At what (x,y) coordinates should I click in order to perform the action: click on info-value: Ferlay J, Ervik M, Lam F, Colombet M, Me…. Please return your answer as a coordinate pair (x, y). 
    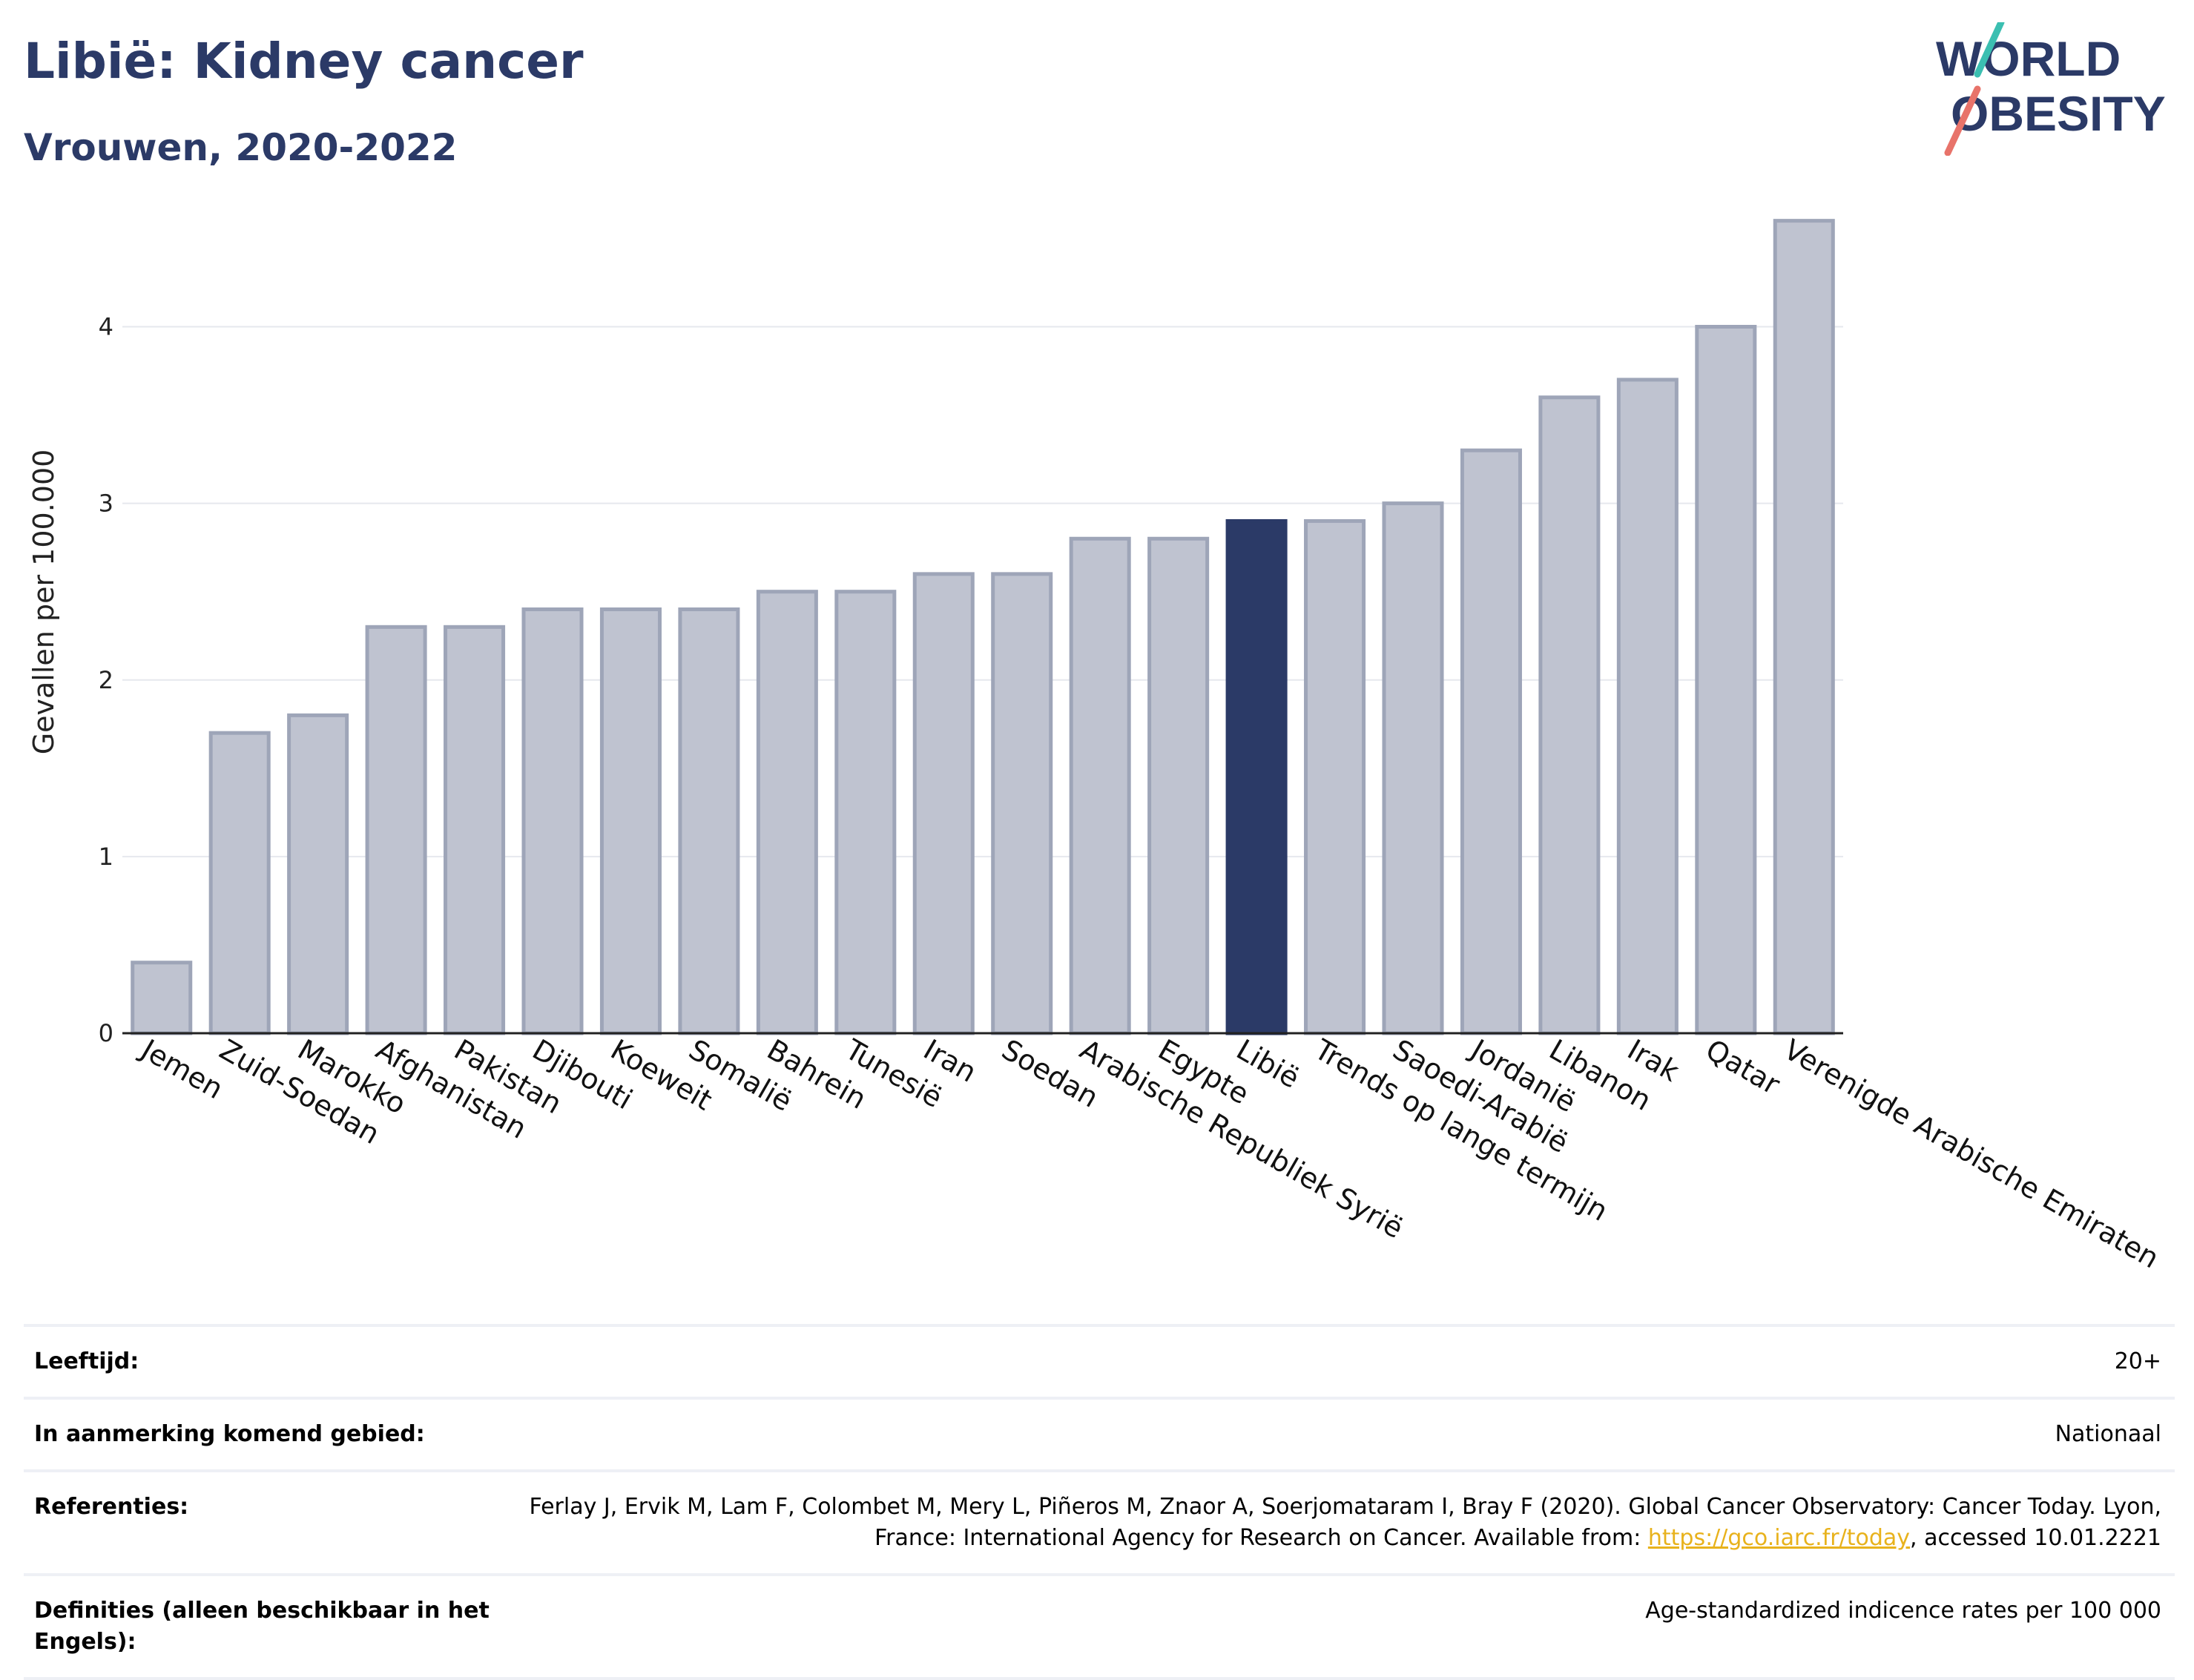
    Looking at the image, I should click on (1335, 1523).